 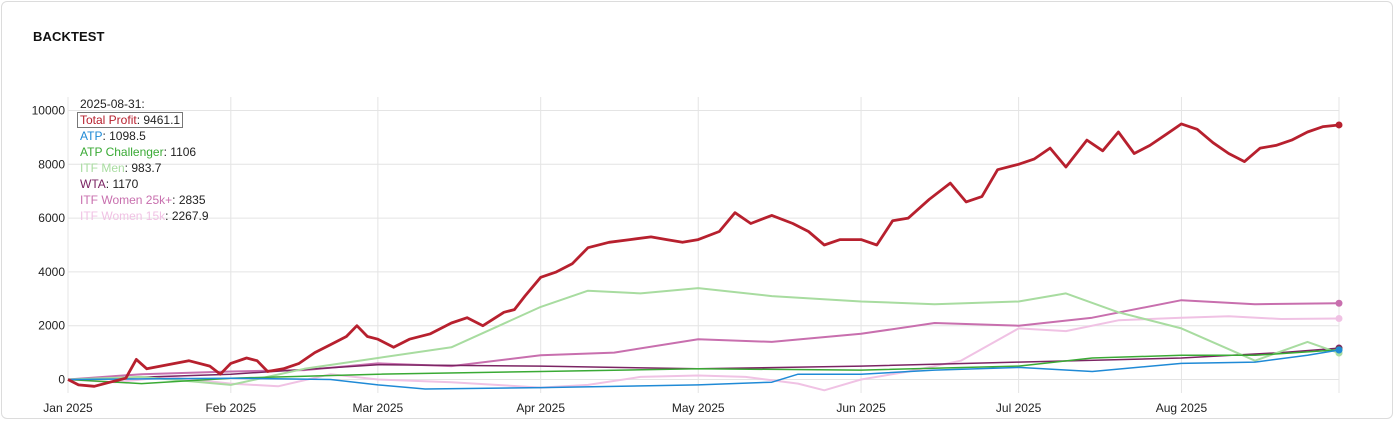 What do you see at coordinates (93, 184) in the screenshot?
I see `tooltip-series-name: WTA` at bounding box center [93, 184].